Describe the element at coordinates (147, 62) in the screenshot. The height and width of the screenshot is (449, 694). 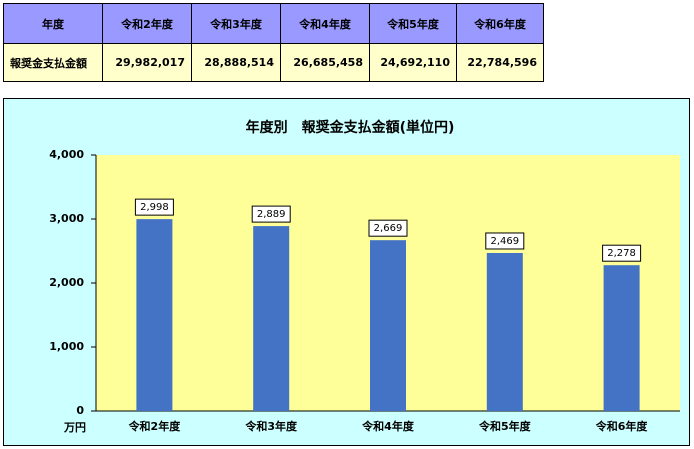
I see `cell: 29,982,017` at that location.